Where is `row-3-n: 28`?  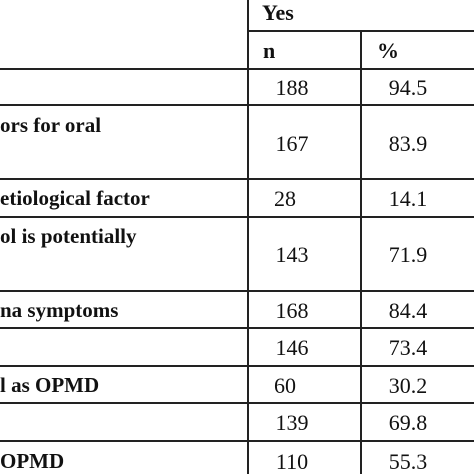
row-3-n: 28 is located at coordinates (285, 198).